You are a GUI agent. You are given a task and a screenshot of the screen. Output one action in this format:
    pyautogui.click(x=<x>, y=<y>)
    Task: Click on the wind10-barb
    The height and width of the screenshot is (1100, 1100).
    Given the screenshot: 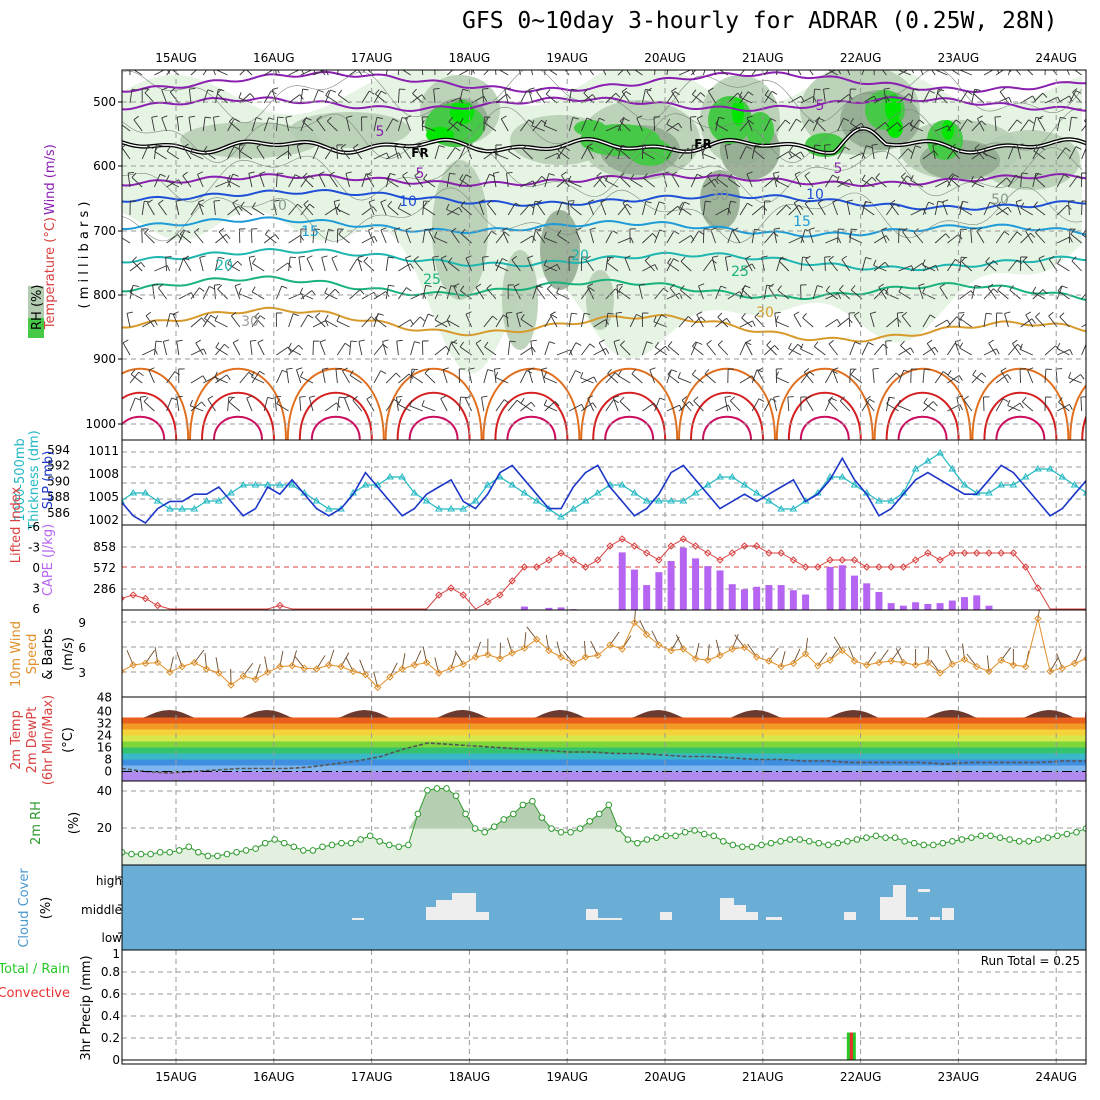 What is the action you would take?
    pyautogui.click(x=752, y=650)
    